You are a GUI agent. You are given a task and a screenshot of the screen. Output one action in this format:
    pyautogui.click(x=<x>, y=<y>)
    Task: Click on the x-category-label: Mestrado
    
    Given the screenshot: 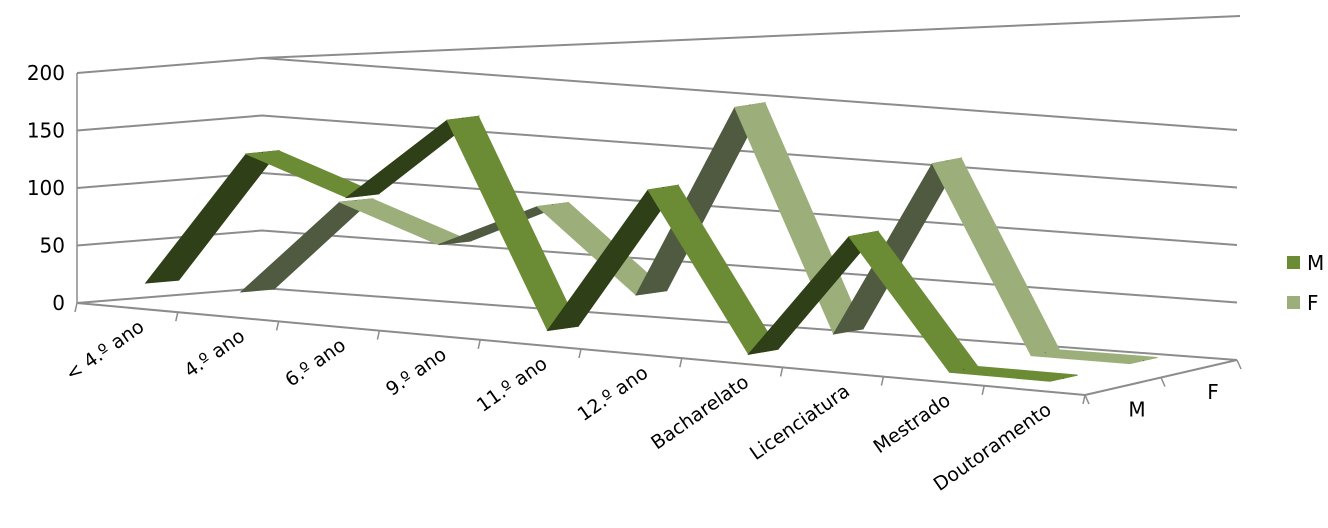 What is the action you would take?
    pyautogui.click(x=911, y=423)
    